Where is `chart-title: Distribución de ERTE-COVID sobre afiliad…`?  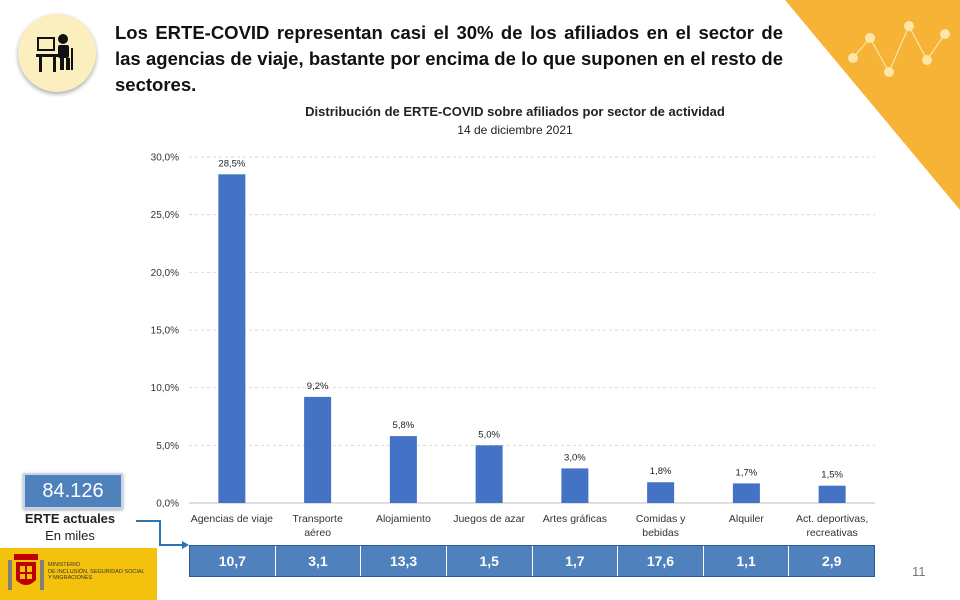 chart-title: Distribución de ERTE-COVID sobre afiliad… is located at coordinates (515, 111).